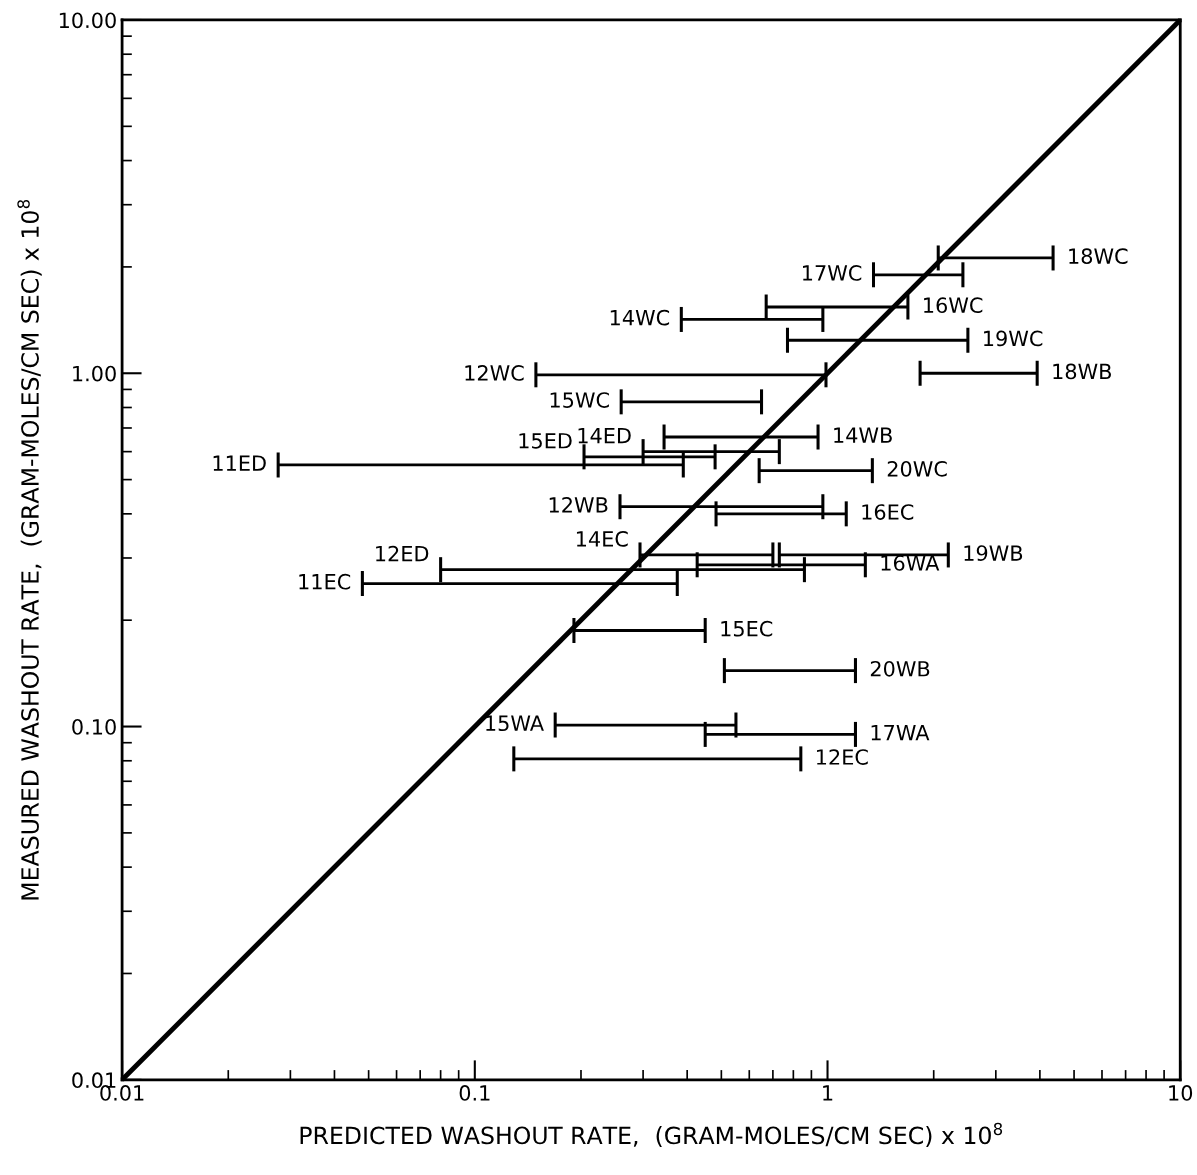 This screenshot has width=1197, height=1175. Describe the element at coordinates (640, 317) in the screenshot. I see `annotation: 14WC` at that location.